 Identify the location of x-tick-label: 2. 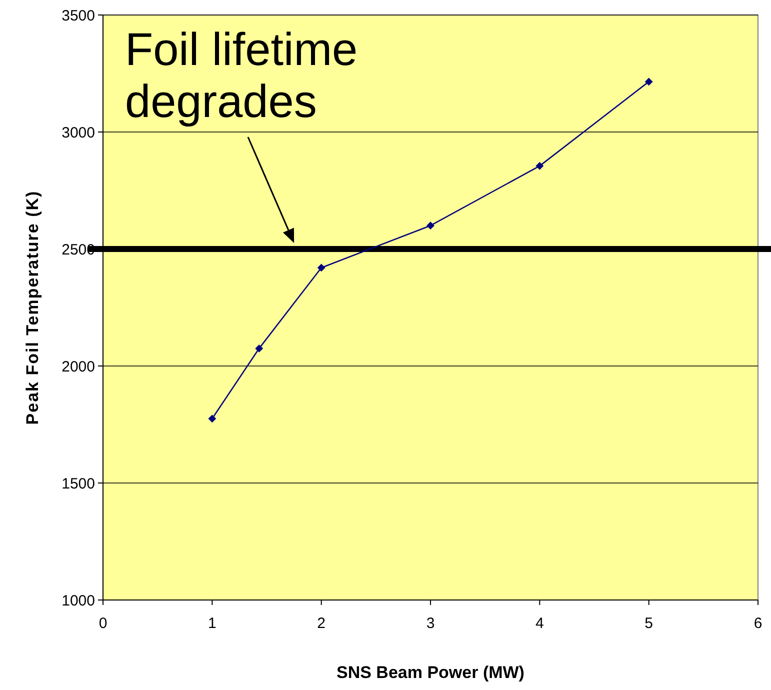
(321, 623).